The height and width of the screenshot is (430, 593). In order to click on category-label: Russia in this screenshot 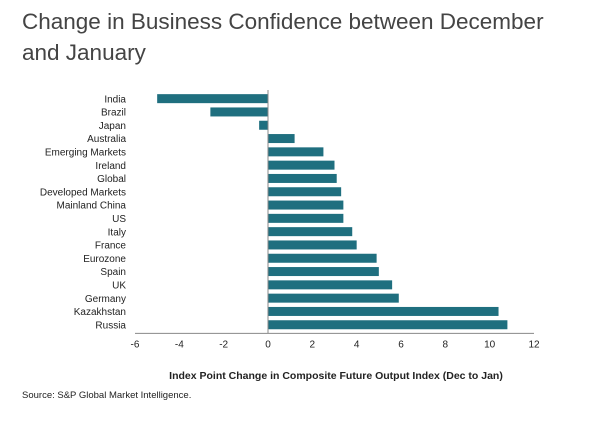, I will do `click(110, 325)`.